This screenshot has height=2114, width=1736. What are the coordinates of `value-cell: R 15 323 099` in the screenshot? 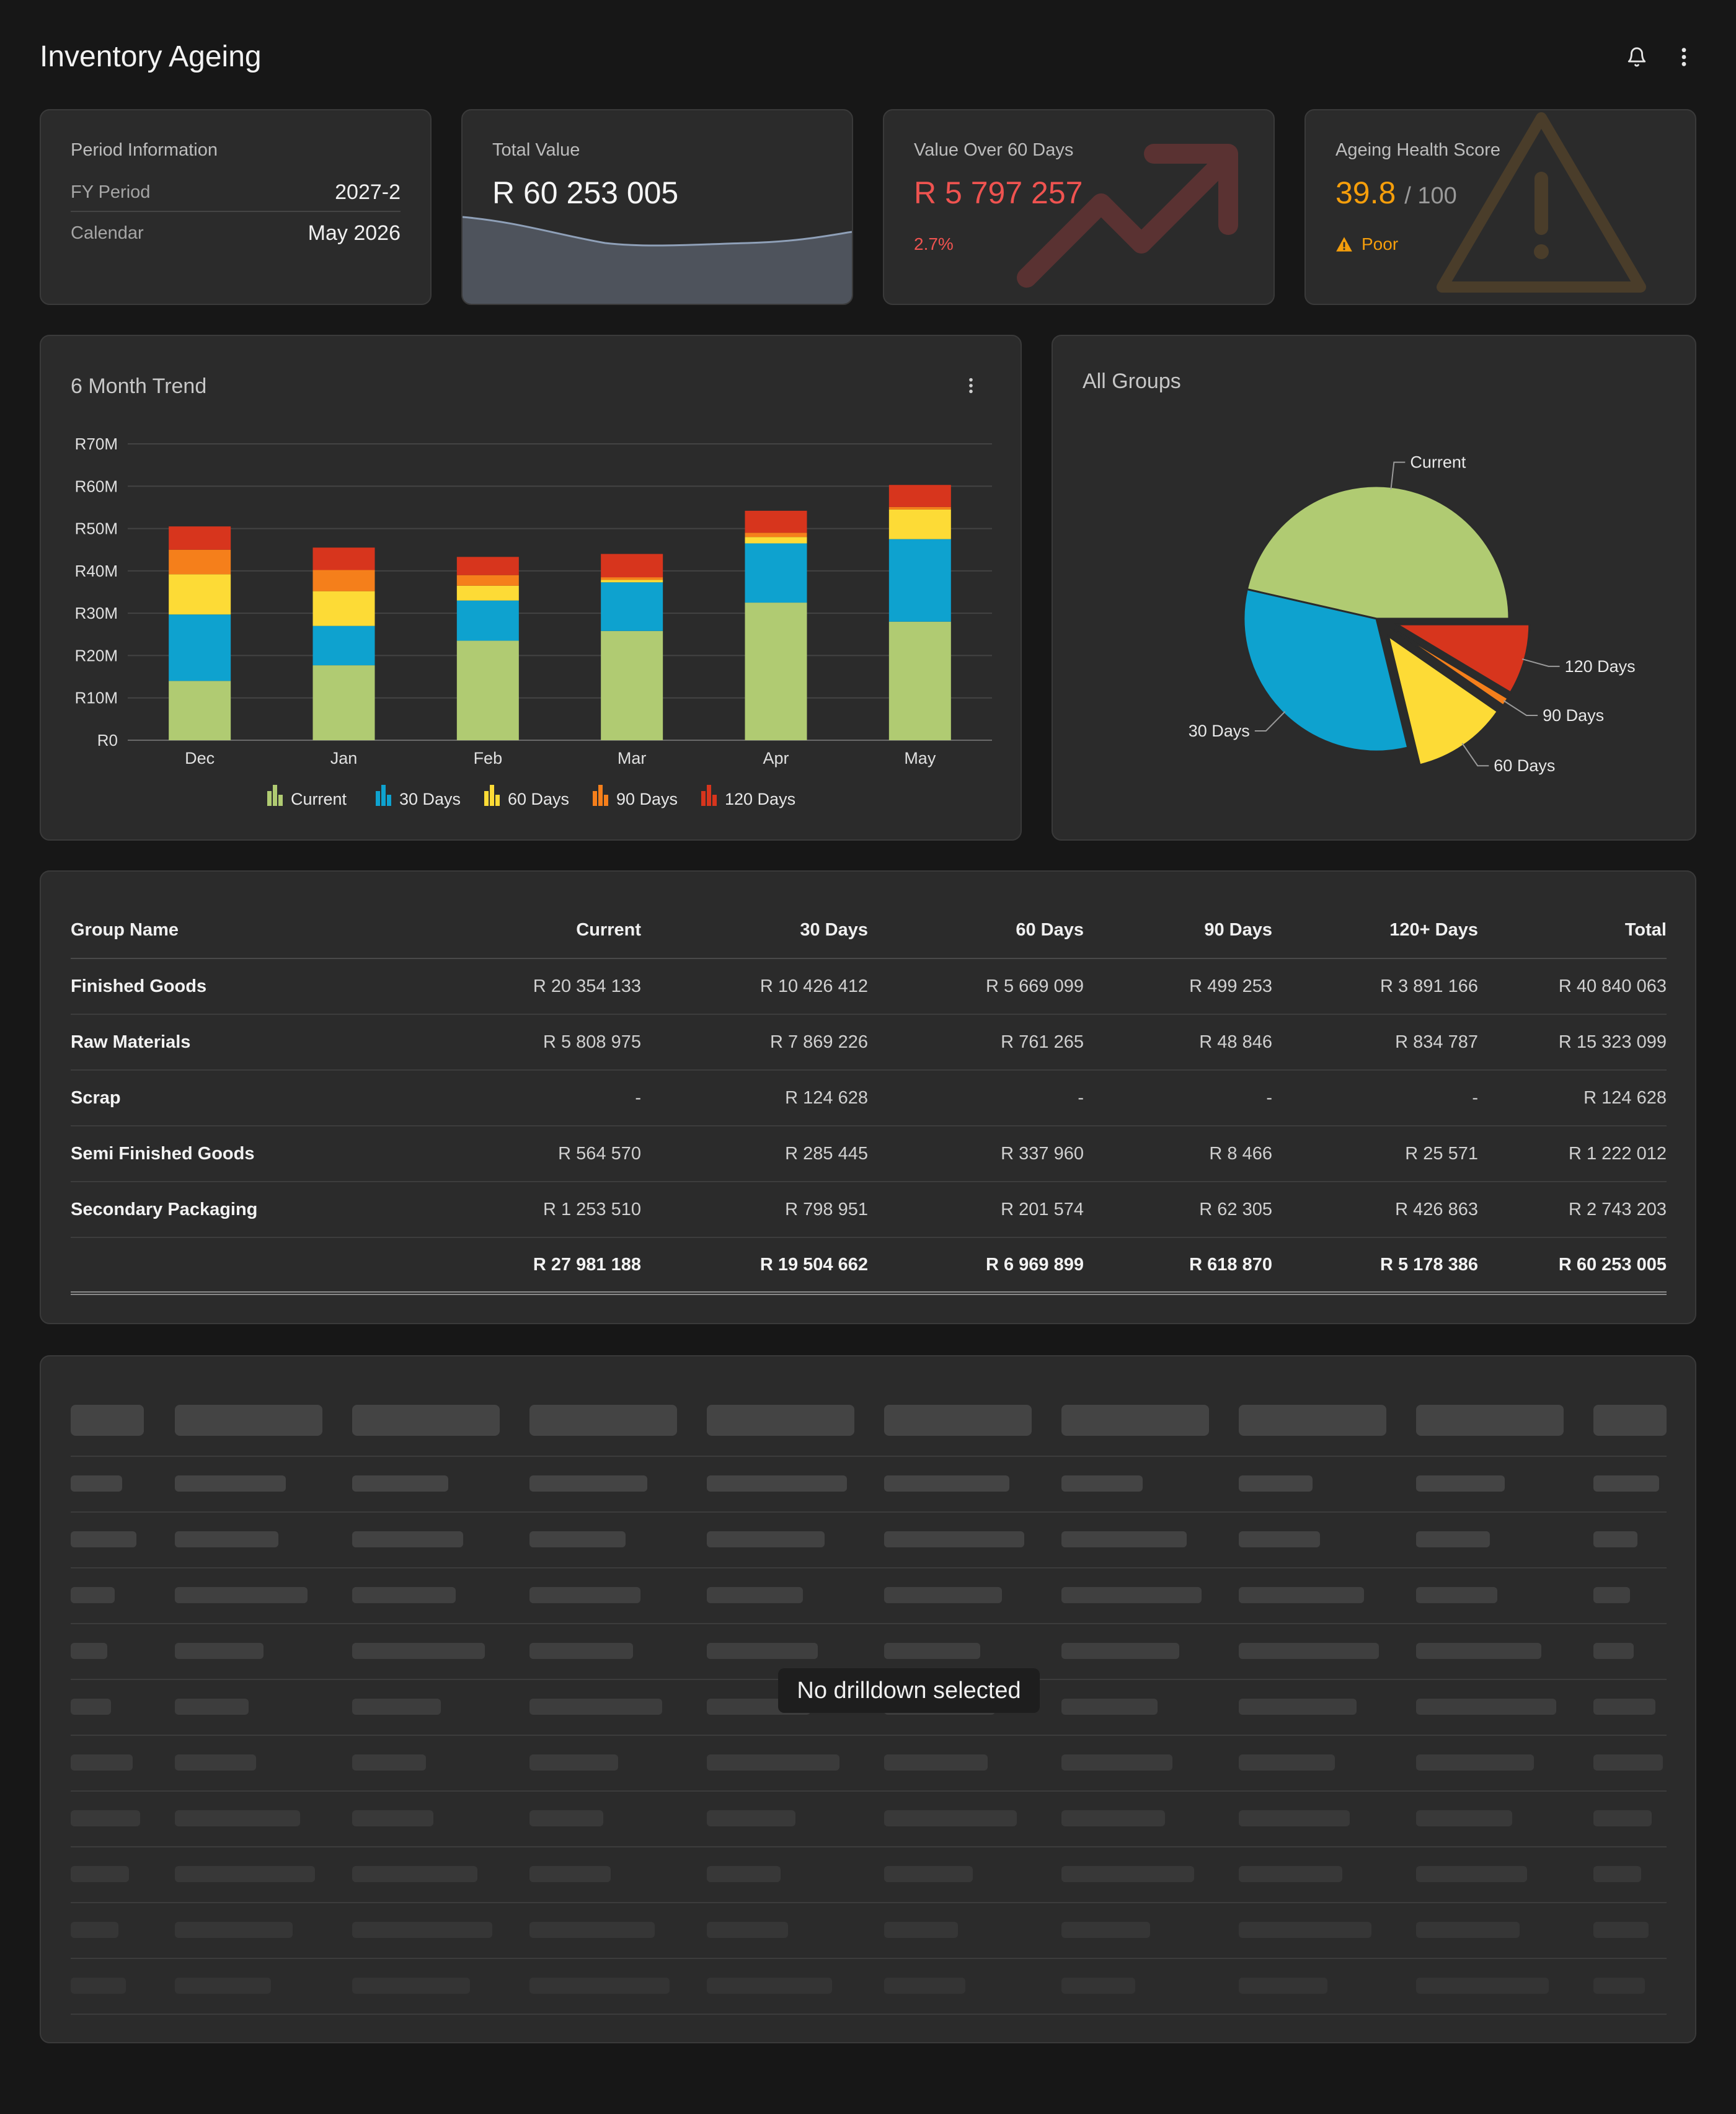 It's located at (1572, 1042).